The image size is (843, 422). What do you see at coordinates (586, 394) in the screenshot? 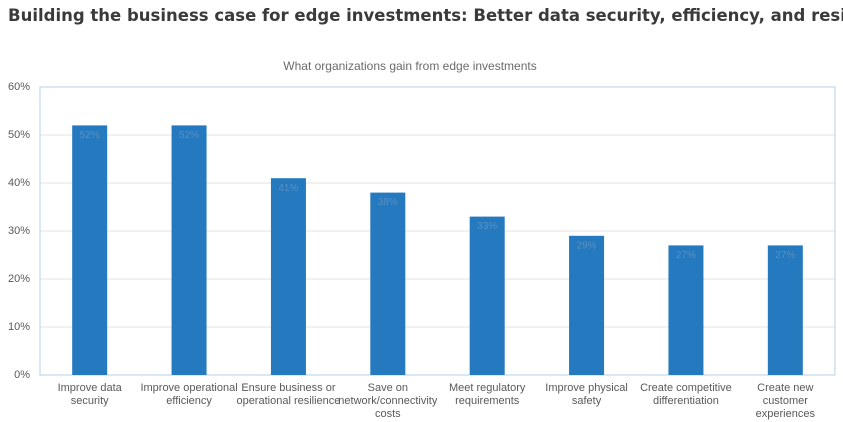
I see `x-tick-label: Improve physical safety` at bounding box center [586, 394].